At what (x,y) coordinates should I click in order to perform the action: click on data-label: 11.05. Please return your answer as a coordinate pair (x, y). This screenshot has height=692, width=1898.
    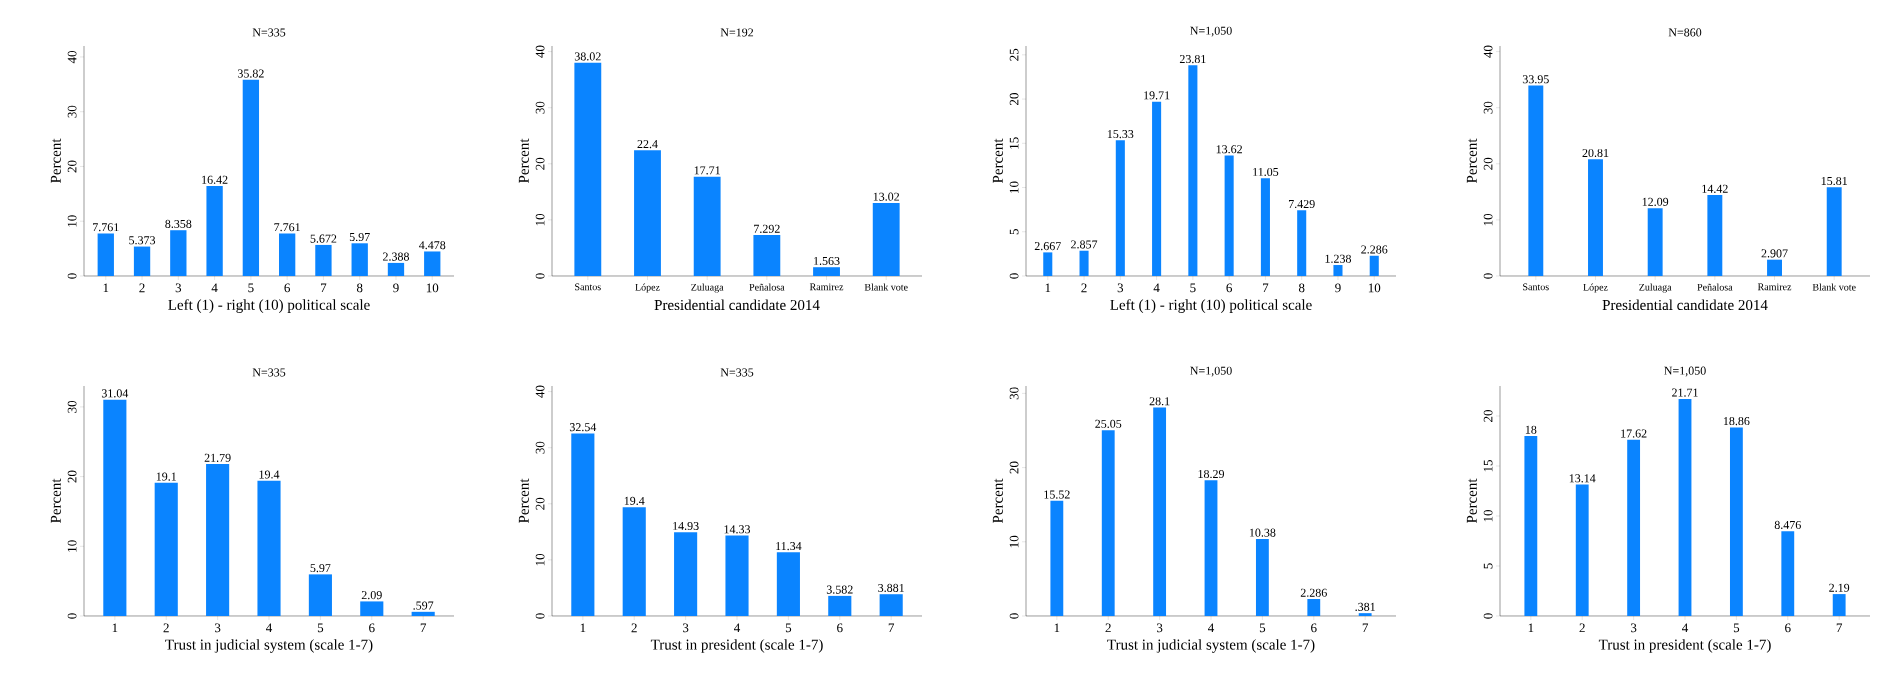
    Looking at the image, I should click on (1266, 172).